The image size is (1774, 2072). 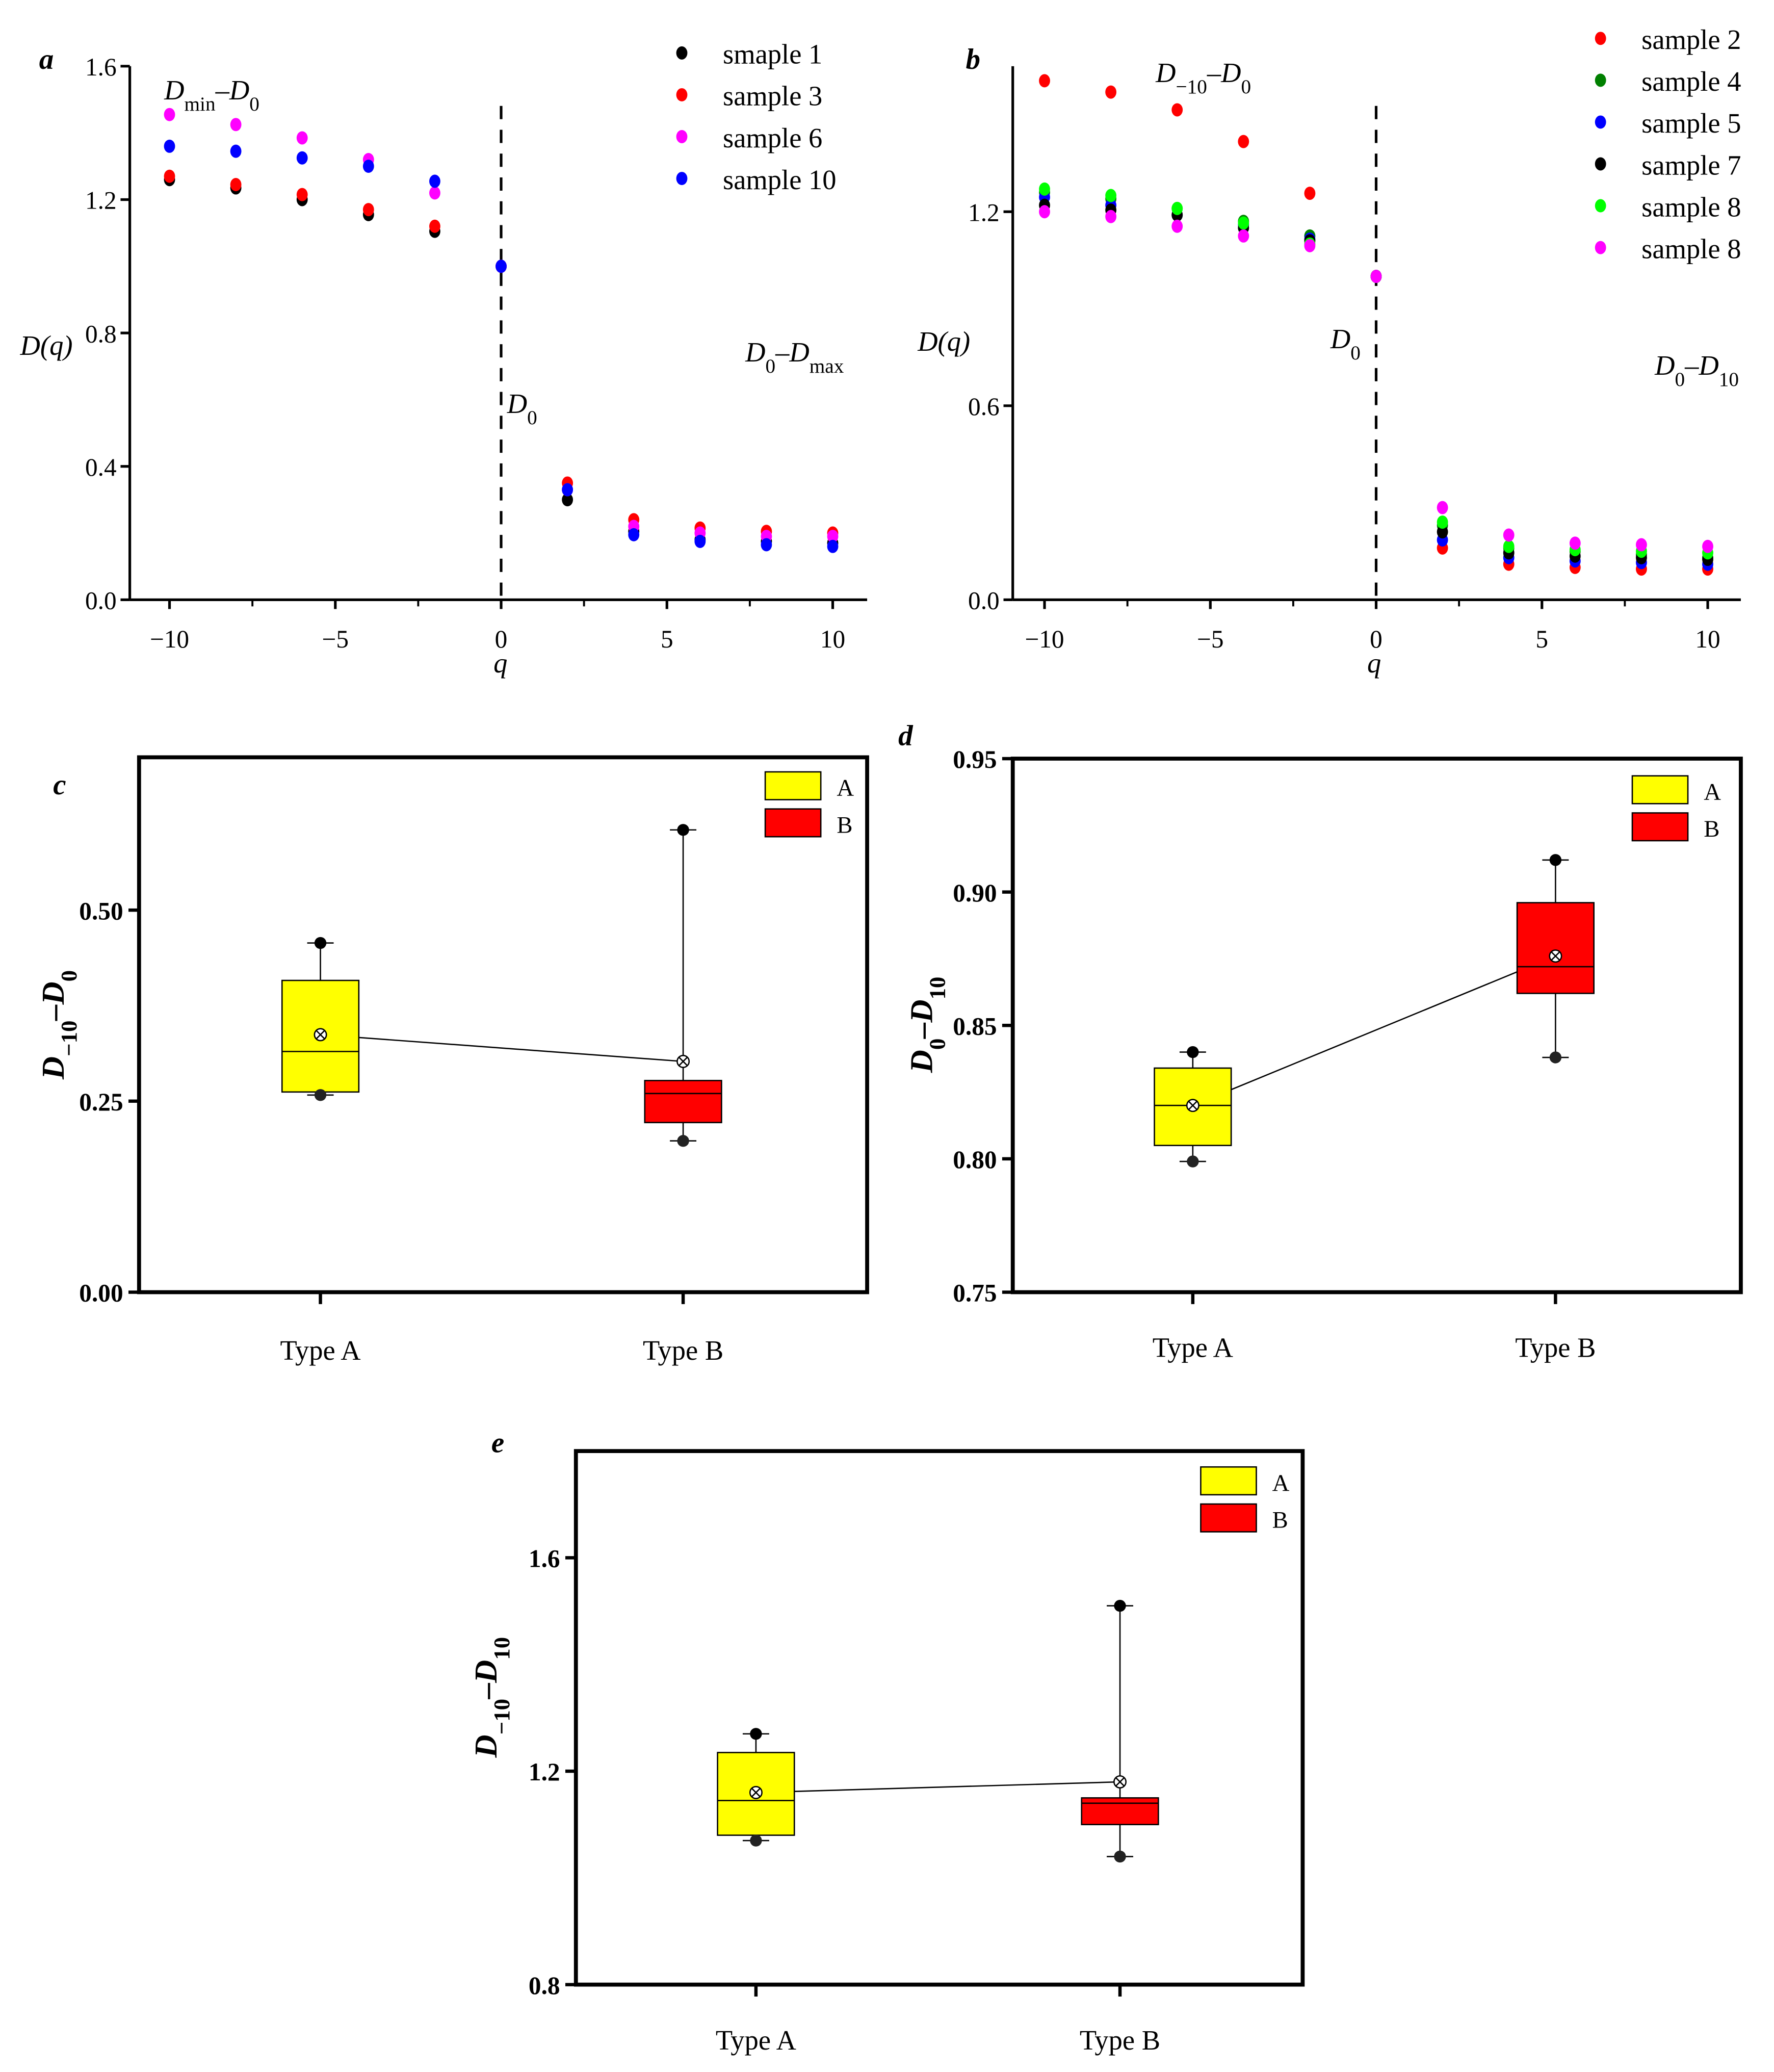 What do you see at coordinates (1691, 81) in the screenshot?
I see `panel-b-legend-label: sample 4` at bounding box center [1691, 81].